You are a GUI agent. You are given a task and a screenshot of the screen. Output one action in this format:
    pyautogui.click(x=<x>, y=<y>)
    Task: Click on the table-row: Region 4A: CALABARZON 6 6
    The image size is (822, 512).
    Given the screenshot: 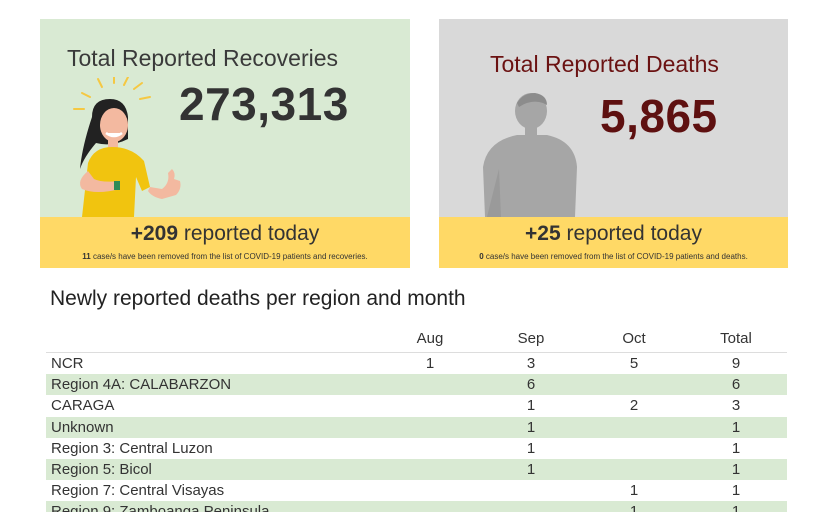 What is the action you would take?
    pyautogui.click(x=416, y=385)
    